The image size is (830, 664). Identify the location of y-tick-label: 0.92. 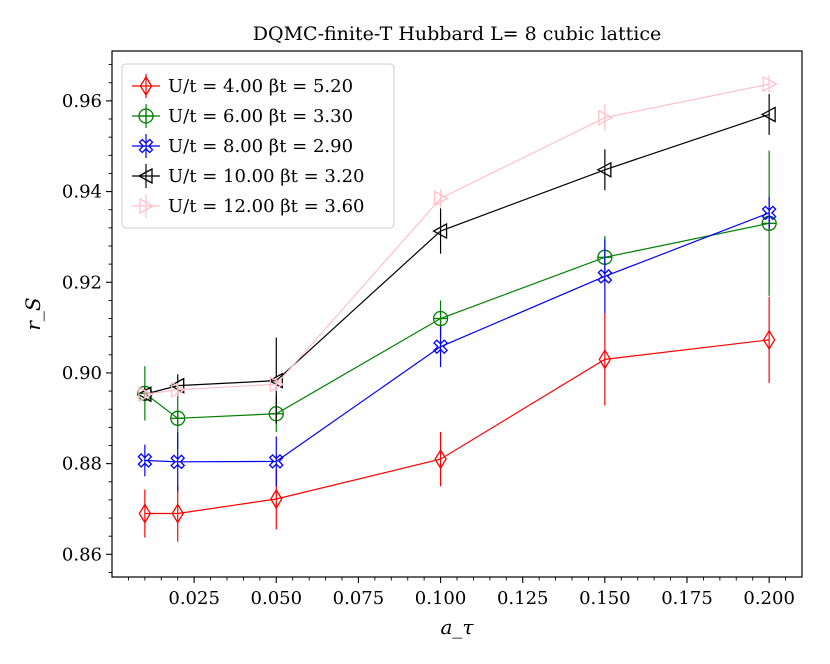
(82, 282).